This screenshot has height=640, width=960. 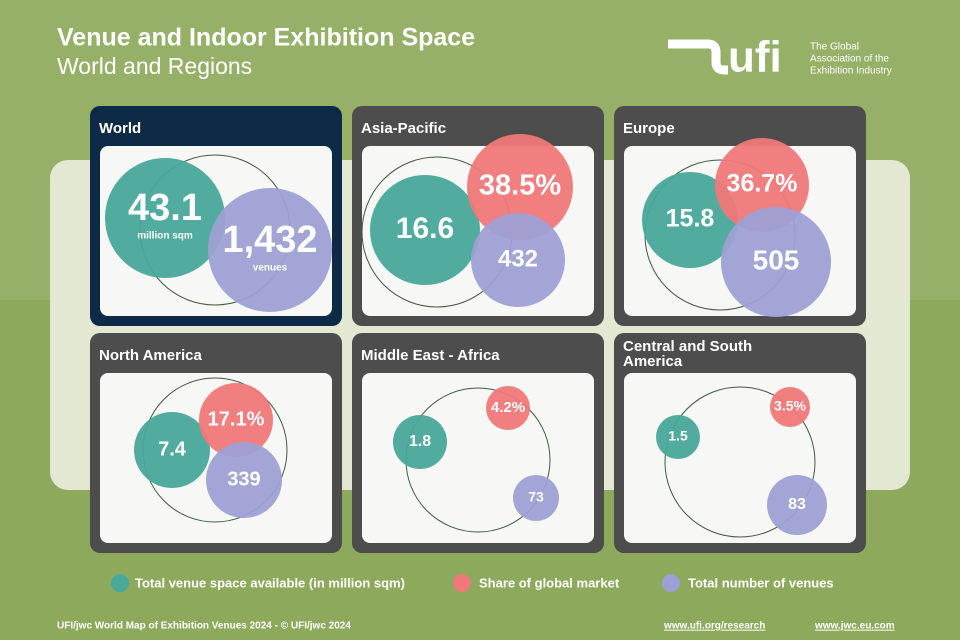 I want to click on bubble-value: 17.1%, so click(x=236, y=419).